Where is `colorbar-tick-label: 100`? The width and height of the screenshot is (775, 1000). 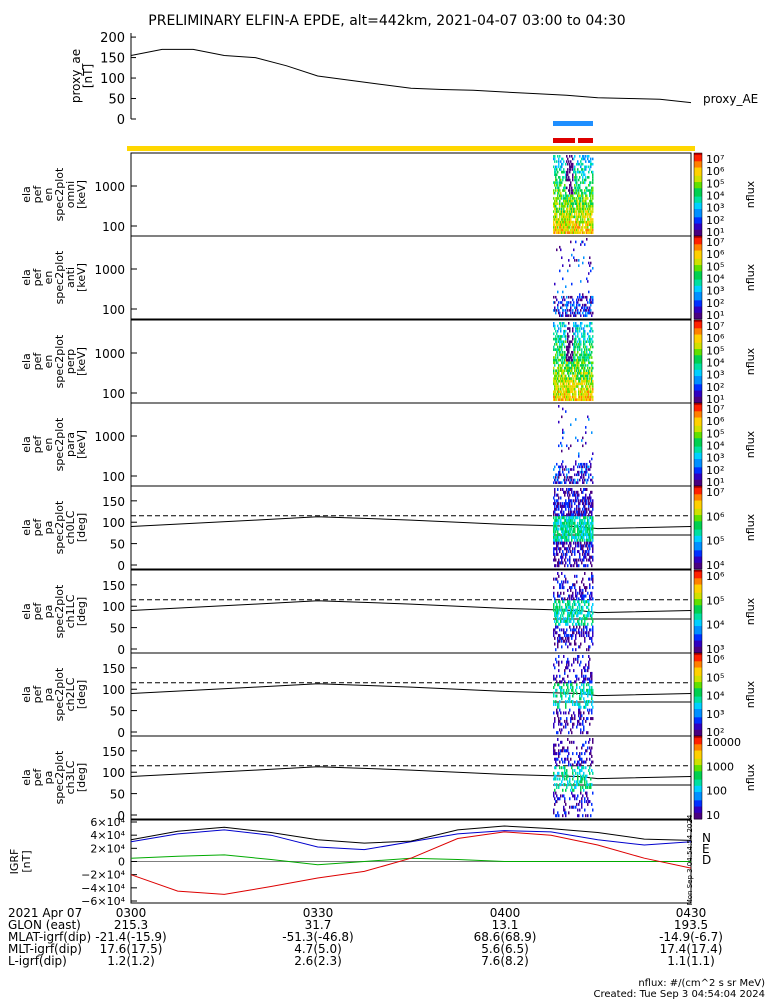
colorbar-tick-label: 100 is located at coordinates (716, 791).